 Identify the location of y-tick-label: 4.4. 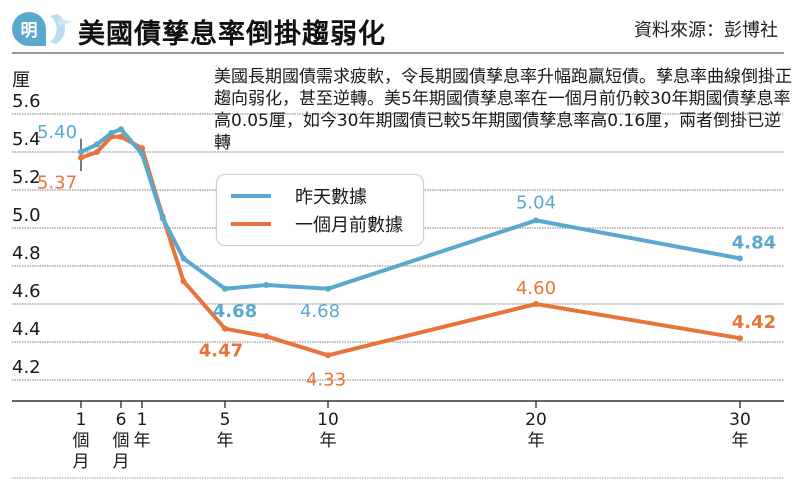
(26, 329).